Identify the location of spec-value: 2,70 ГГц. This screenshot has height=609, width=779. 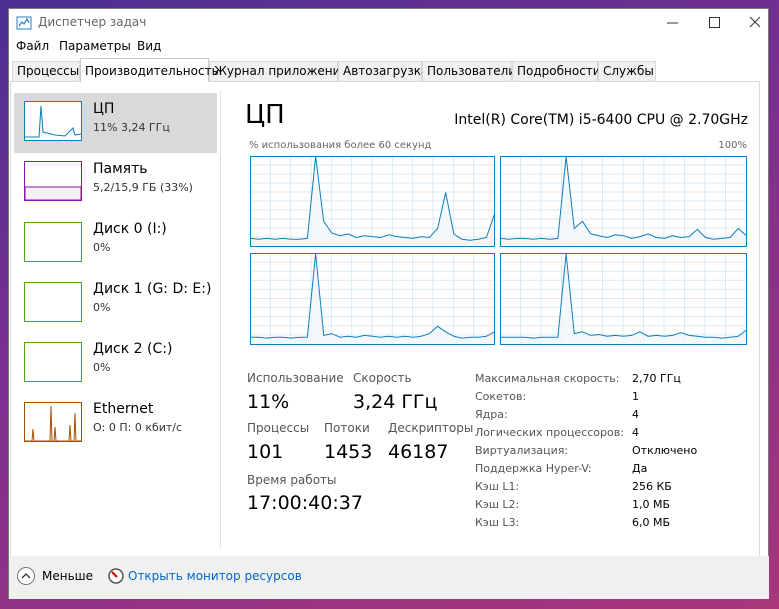
(656, 378).